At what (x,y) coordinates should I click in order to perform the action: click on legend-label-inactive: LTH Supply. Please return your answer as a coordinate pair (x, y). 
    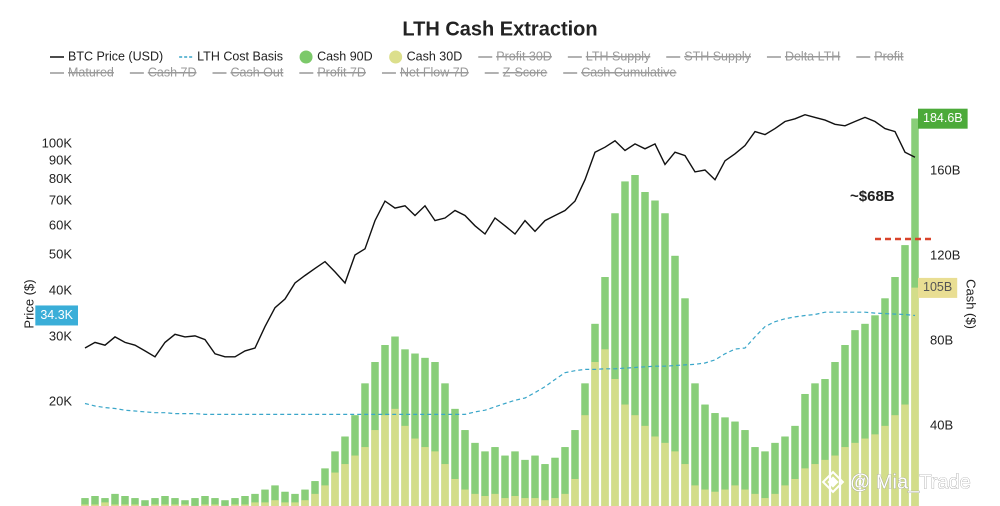
    Looking at the image, I should click on (618, 56).